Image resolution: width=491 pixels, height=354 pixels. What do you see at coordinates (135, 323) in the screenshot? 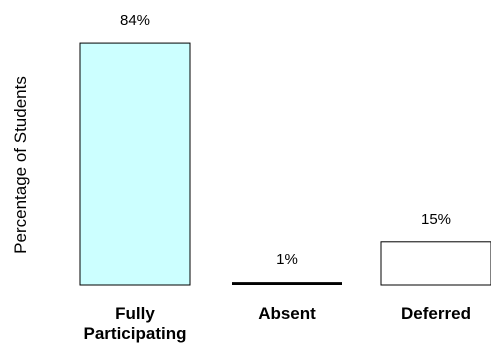
I see `category-label: Fully Participating` at bounding box center [135, 323].